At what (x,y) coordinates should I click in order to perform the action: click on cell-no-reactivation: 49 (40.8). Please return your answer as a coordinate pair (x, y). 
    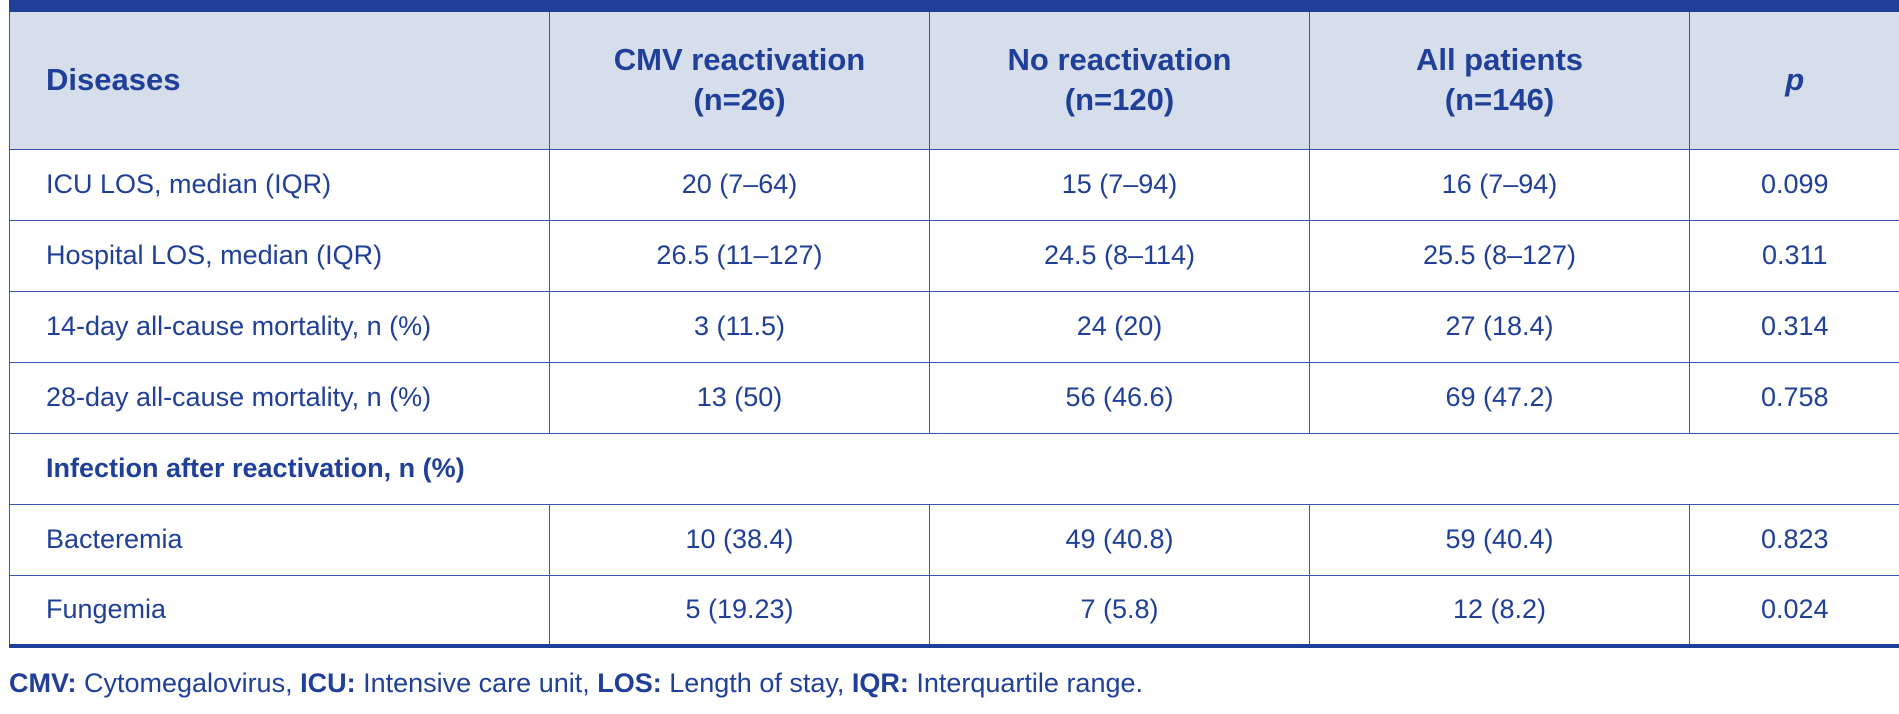
    Looking at the image, I should click on (1119, 539).